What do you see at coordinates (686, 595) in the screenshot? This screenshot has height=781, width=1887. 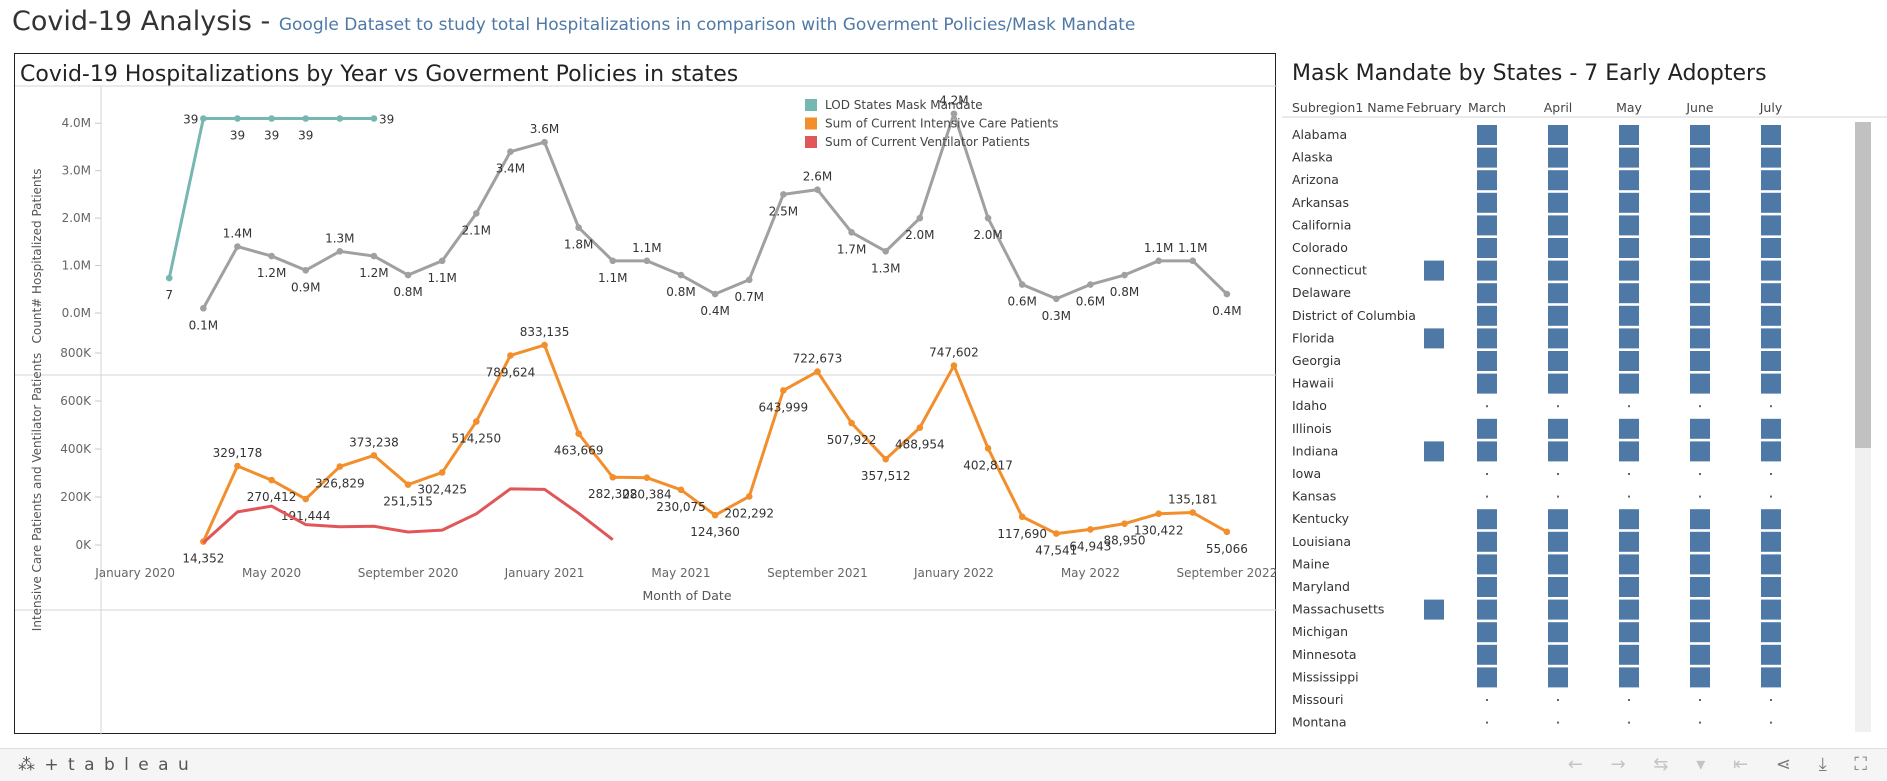 I see `x-axis-title: Month of Date` at bounding box center [686, 595].